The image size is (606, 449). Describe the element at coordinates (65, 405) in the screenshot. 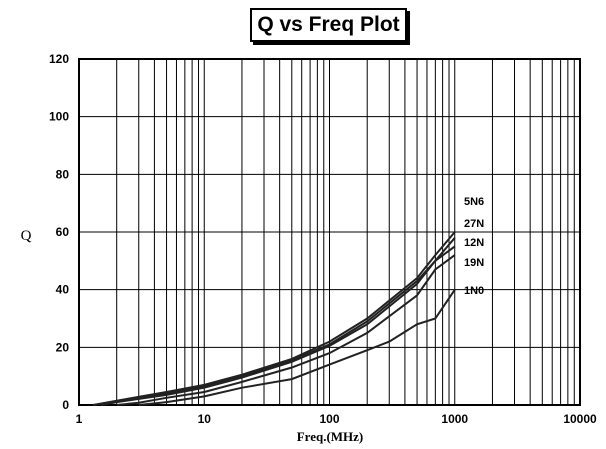

I see `y-tick-label: 0` at that location.